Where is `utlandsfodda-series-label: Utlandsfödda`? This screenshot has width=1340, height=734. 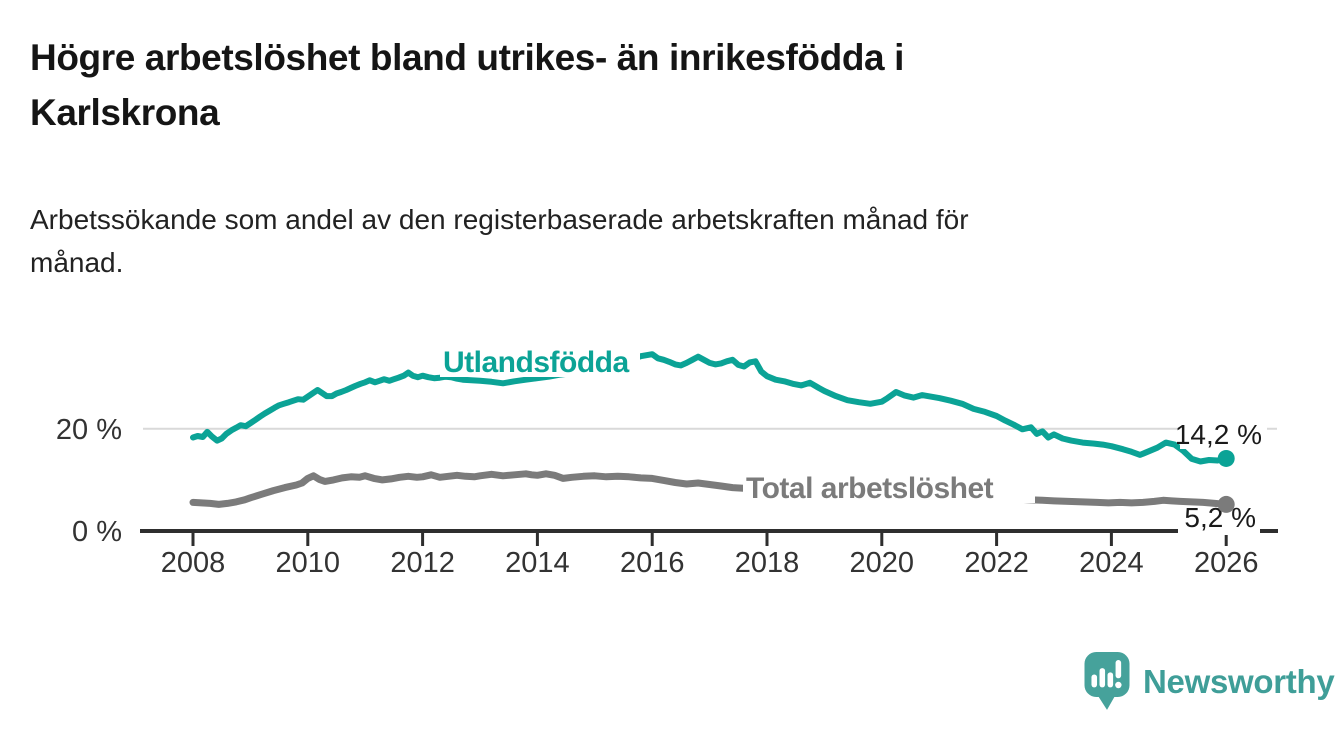
utlandsfodda-series-label: Utlandsfödda is located at coordinates (536, 362).